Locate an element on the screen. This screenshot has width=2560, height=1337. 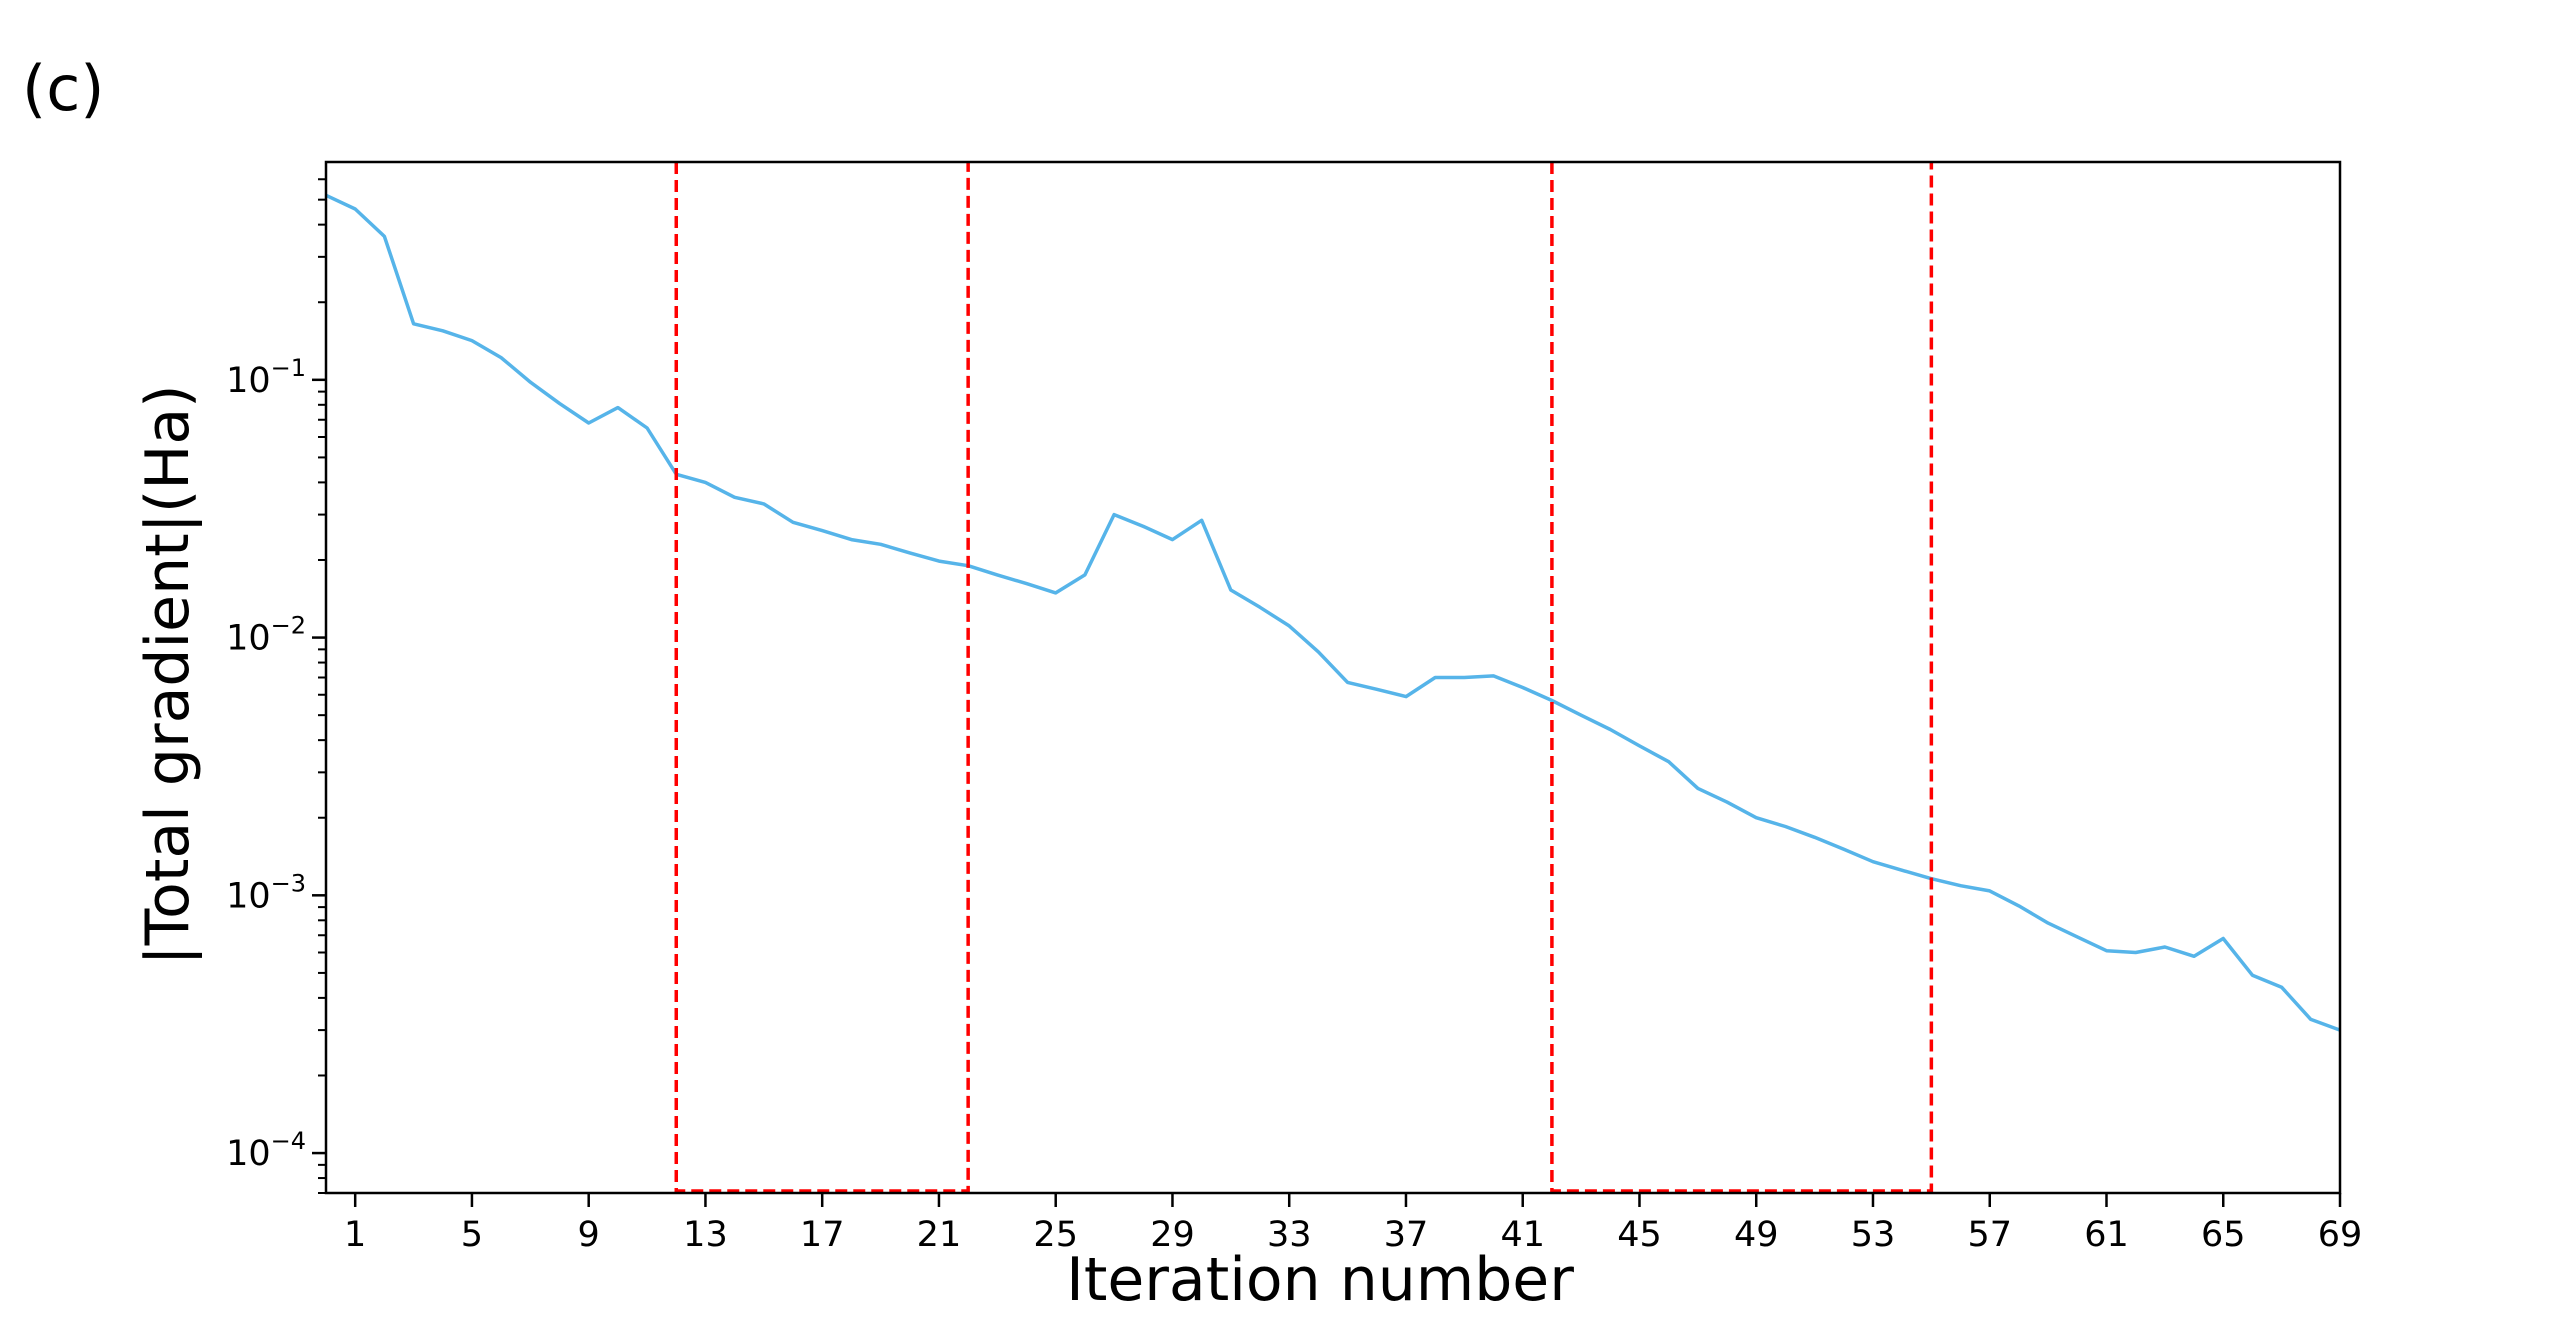
x-tick-label: 49 is located at coordinates (1756, 1235).